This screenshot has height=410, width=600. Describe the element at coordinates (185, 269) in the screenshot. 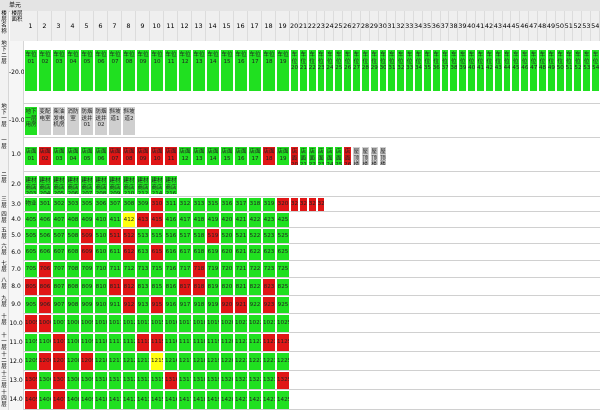

I see `unit-cell: 717` at that location.